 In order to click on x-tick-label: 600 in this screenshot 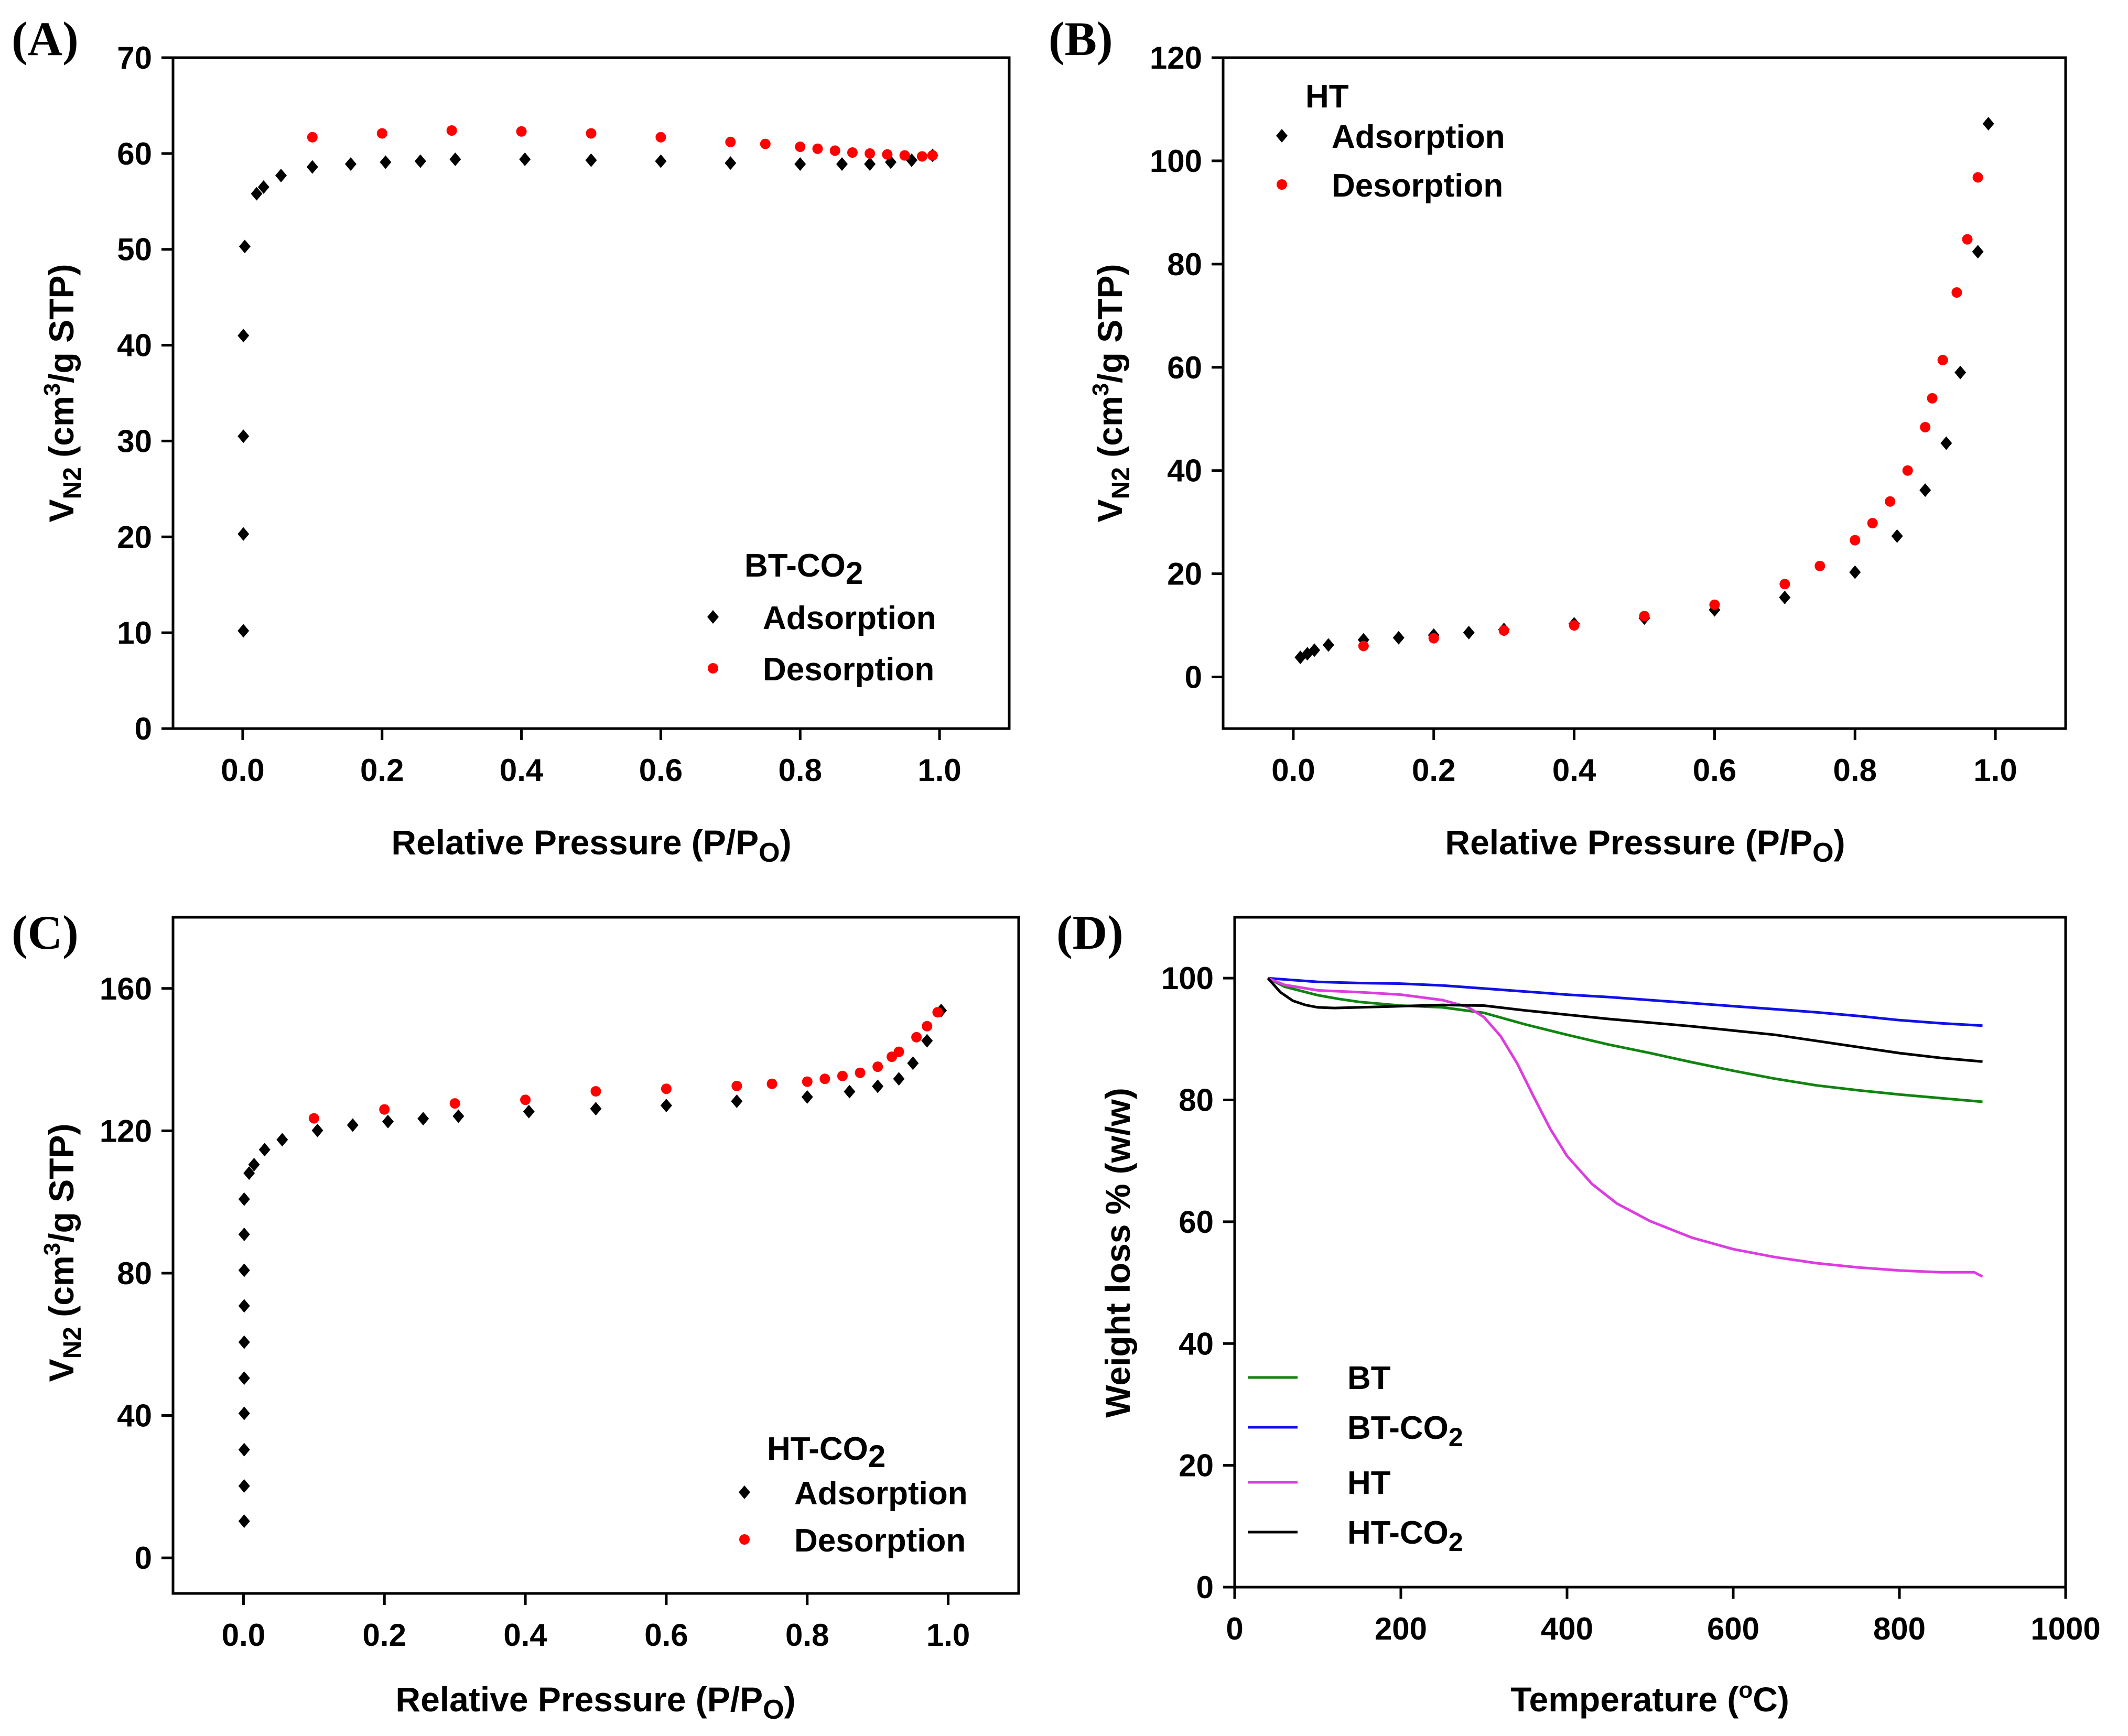, I will do `click(1733, 1628)`.